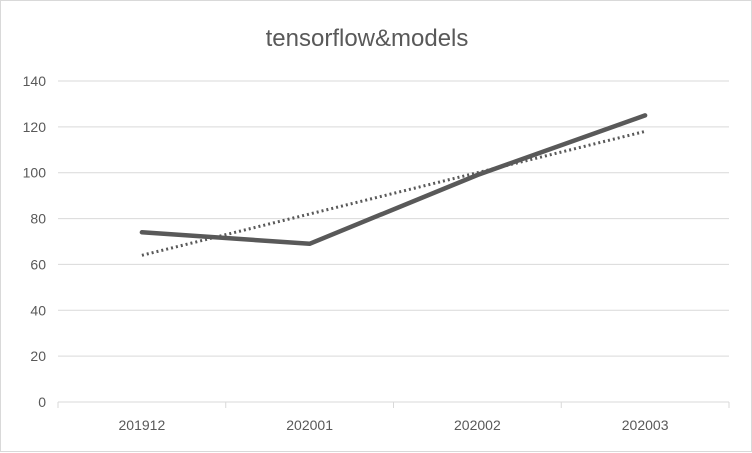 This screenshot has width=752, height=453. I want to click on y-tick-label: 60, so click(38, 264).